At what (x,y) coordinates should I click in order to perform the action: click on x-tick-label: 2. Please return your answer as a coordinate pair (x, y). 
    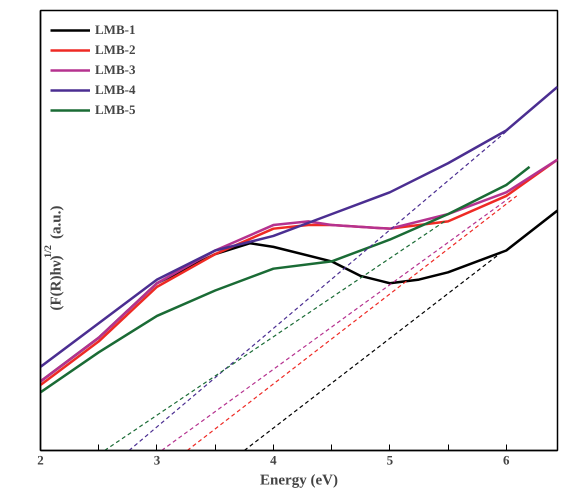
    Looking at the image, I should click on (40, 460).